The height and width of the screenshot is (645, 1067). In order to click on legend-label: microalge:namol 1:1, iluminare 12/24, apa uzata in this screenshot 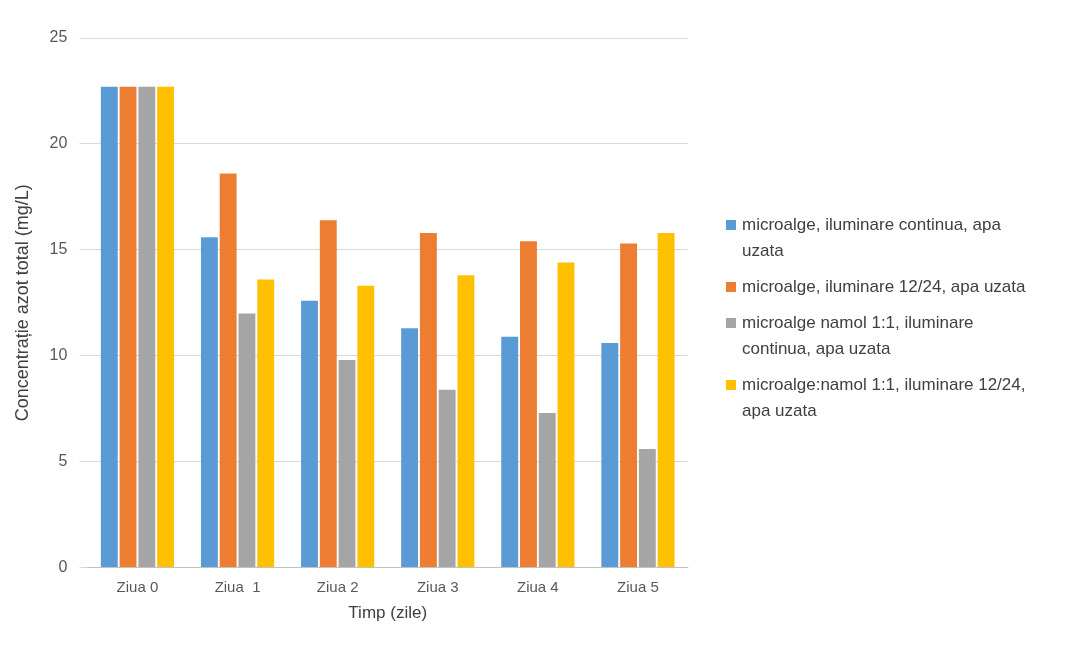, I will do `click(884, 398)`.